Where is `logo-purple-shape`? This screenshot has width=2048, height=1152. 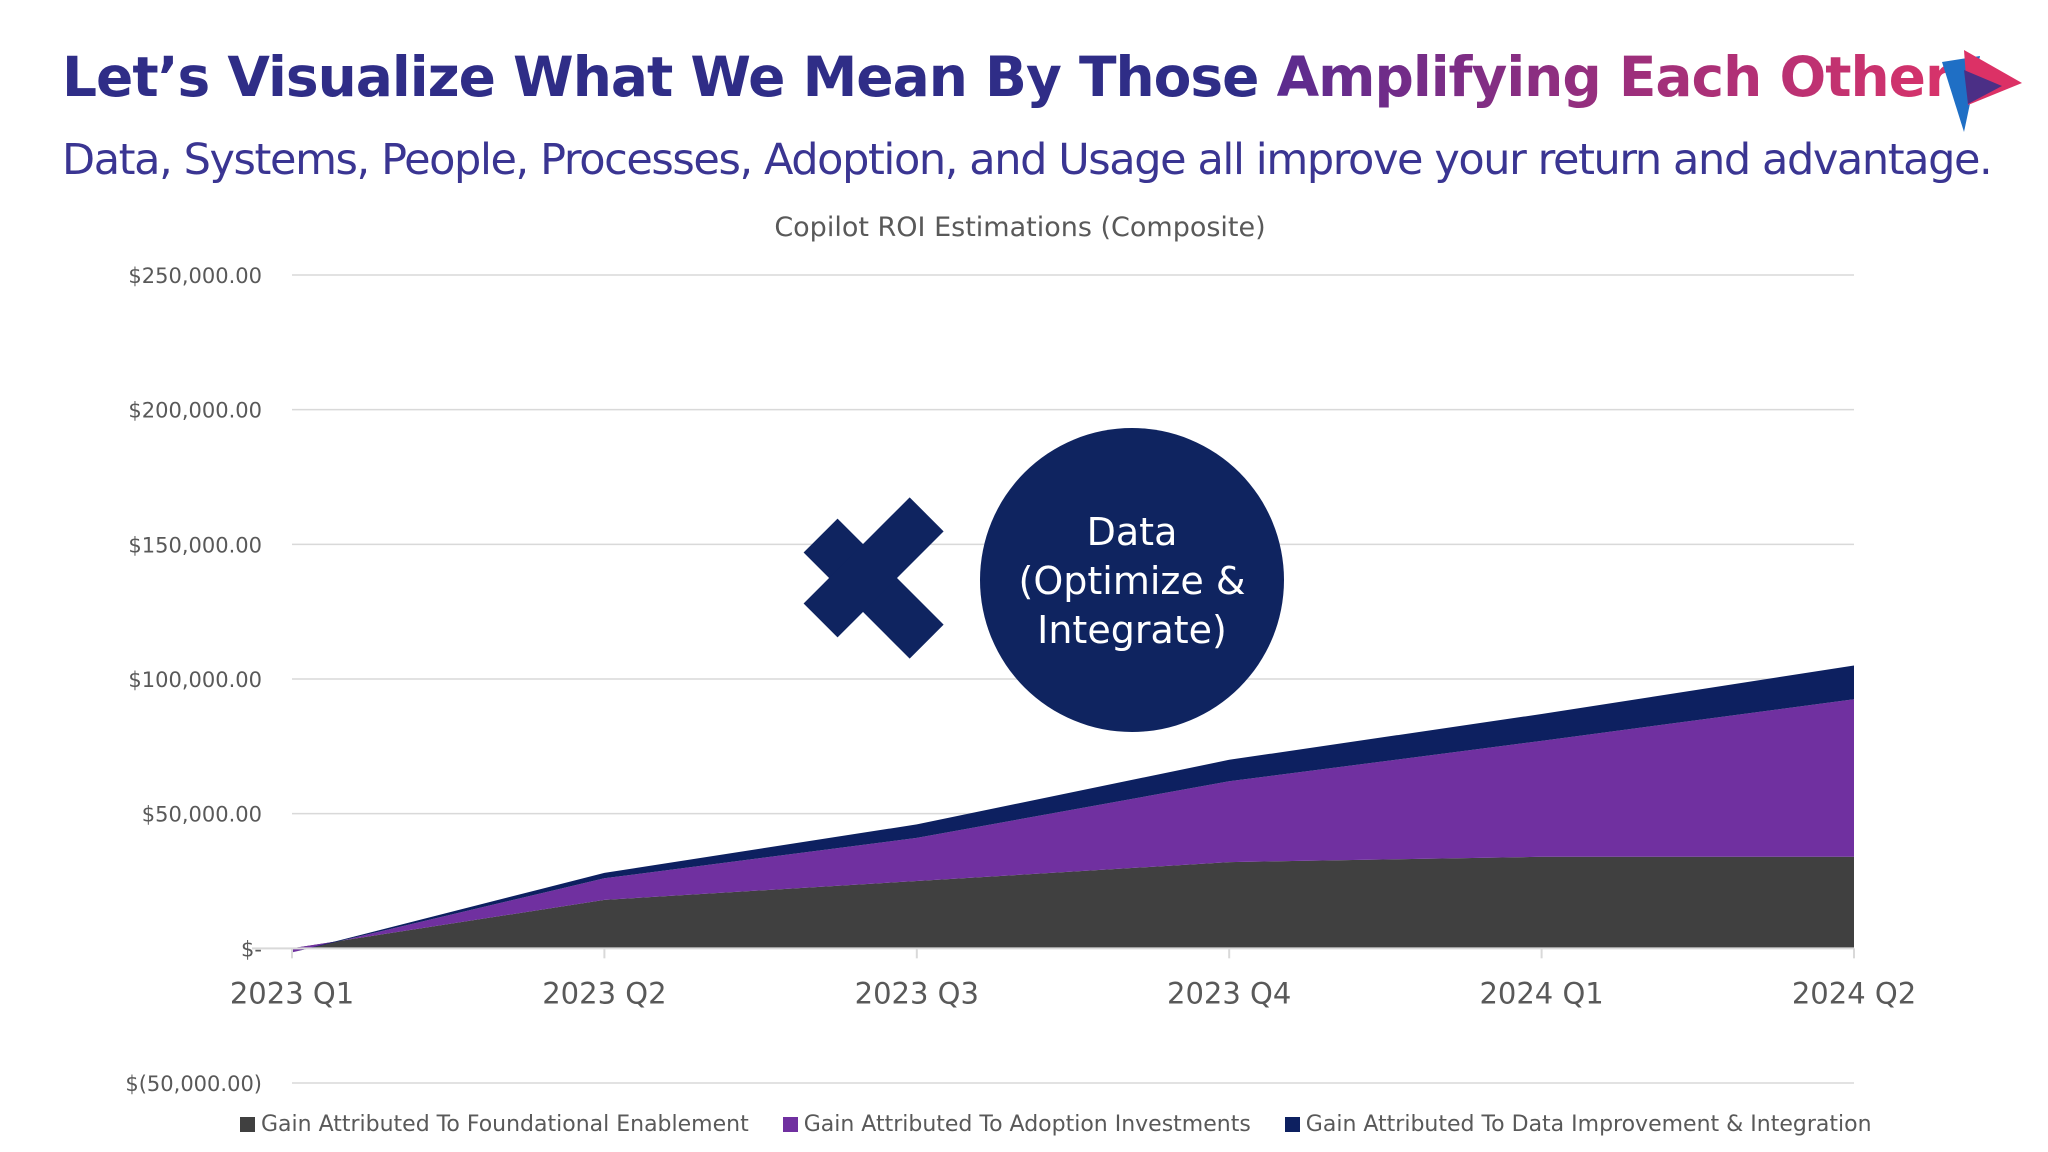 logo-purple-shape is located at coordinates (1983, 87).